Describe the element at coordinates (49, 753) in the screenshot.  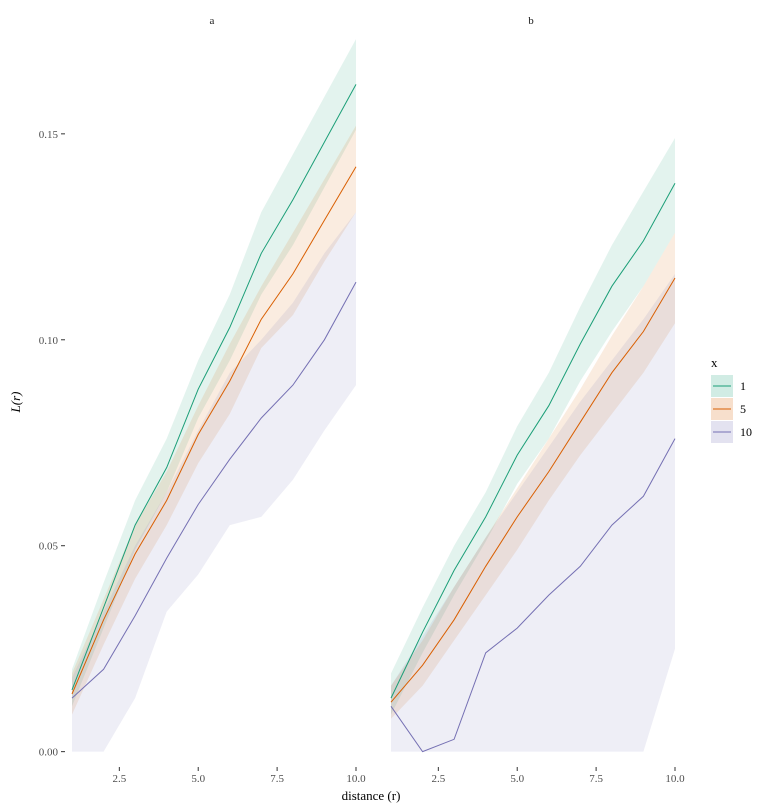
I see `y-tick-label: 0.00` at that location.